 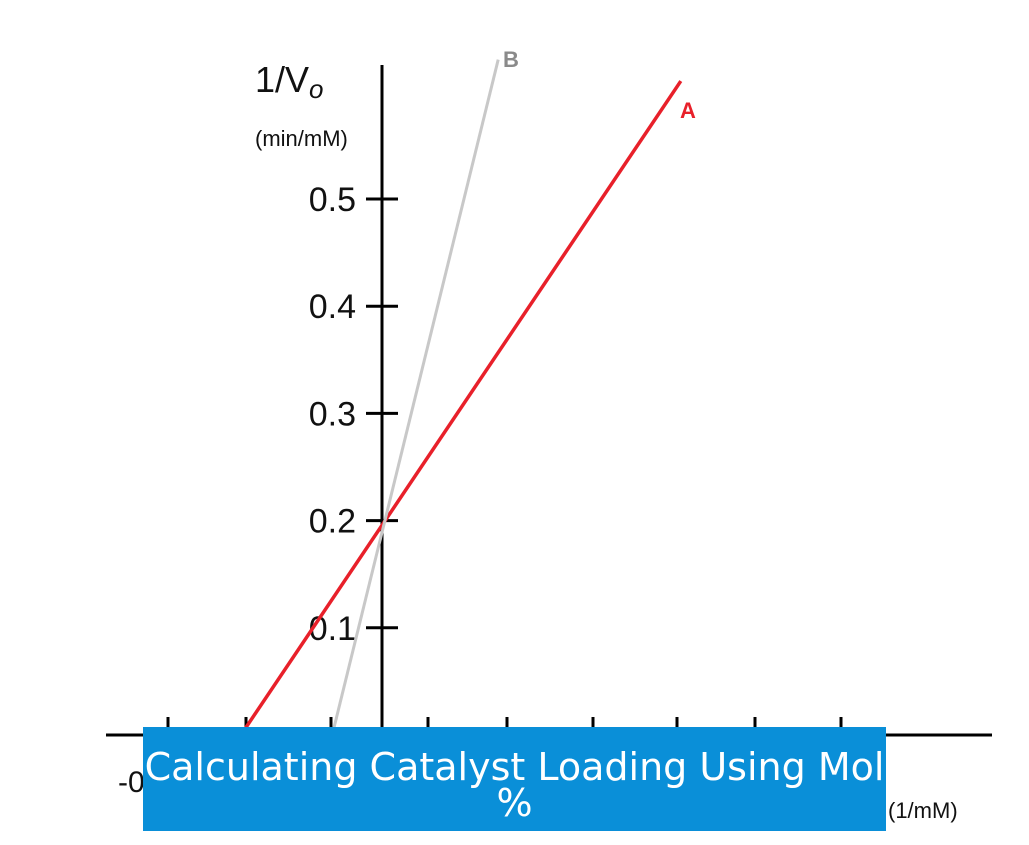 What do you see at coordinates (332, 522) in the screenshot?
I see `y-tick-label: 0.2` at bounding box center [332, 522].